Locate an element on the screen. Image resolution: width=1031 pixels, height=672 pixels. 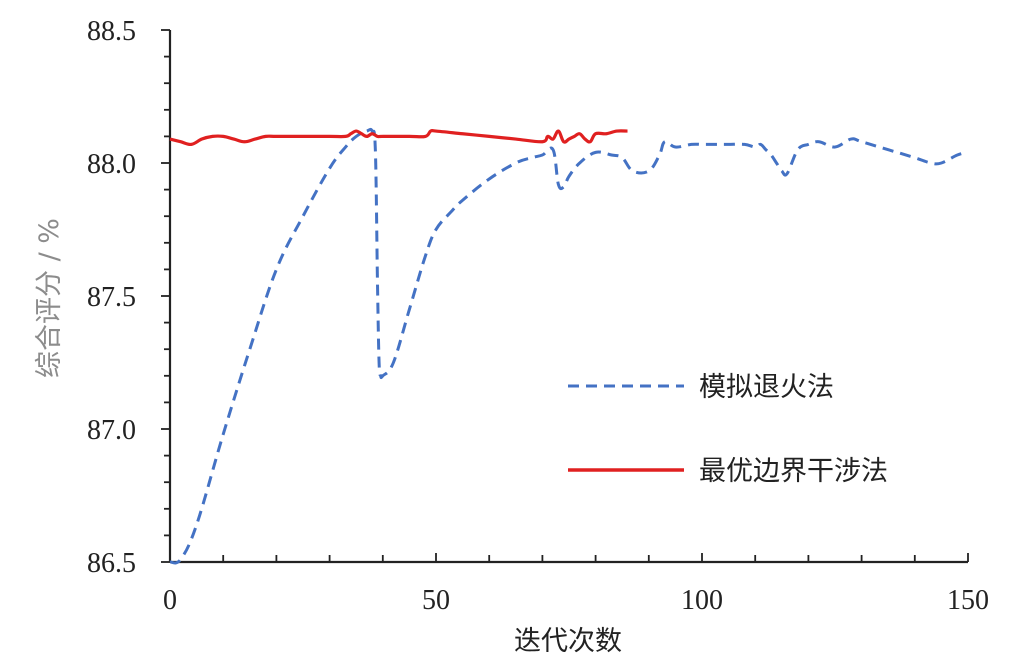
x-tick-label: 150 is located at coordinates (968, 600).